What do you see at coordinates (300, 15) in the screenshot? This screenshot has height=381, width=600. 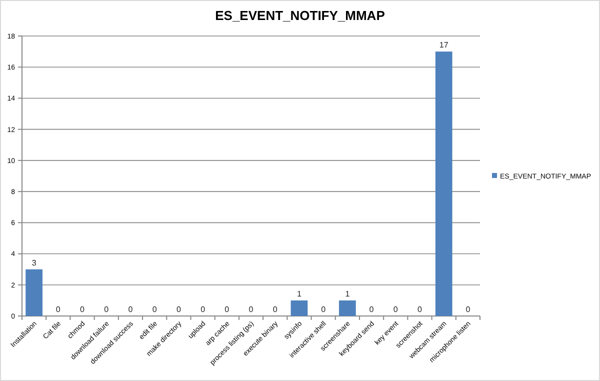 I see `chart-title: ES_EVENT_NOTIFY_MMAP` at bounding box center [300, 15].